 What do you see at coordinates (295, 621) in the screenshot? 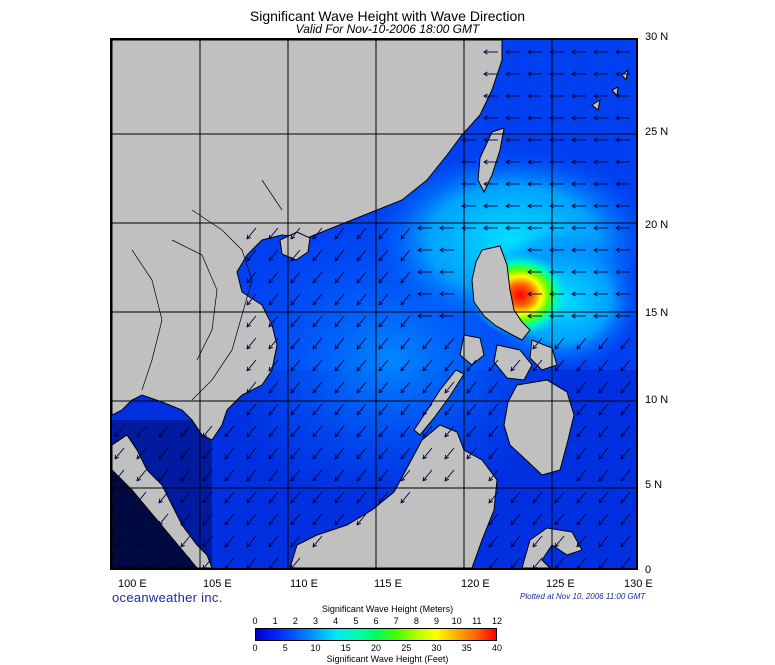
I see `meters-tick-label: 2` at bounding box center [295, 621].